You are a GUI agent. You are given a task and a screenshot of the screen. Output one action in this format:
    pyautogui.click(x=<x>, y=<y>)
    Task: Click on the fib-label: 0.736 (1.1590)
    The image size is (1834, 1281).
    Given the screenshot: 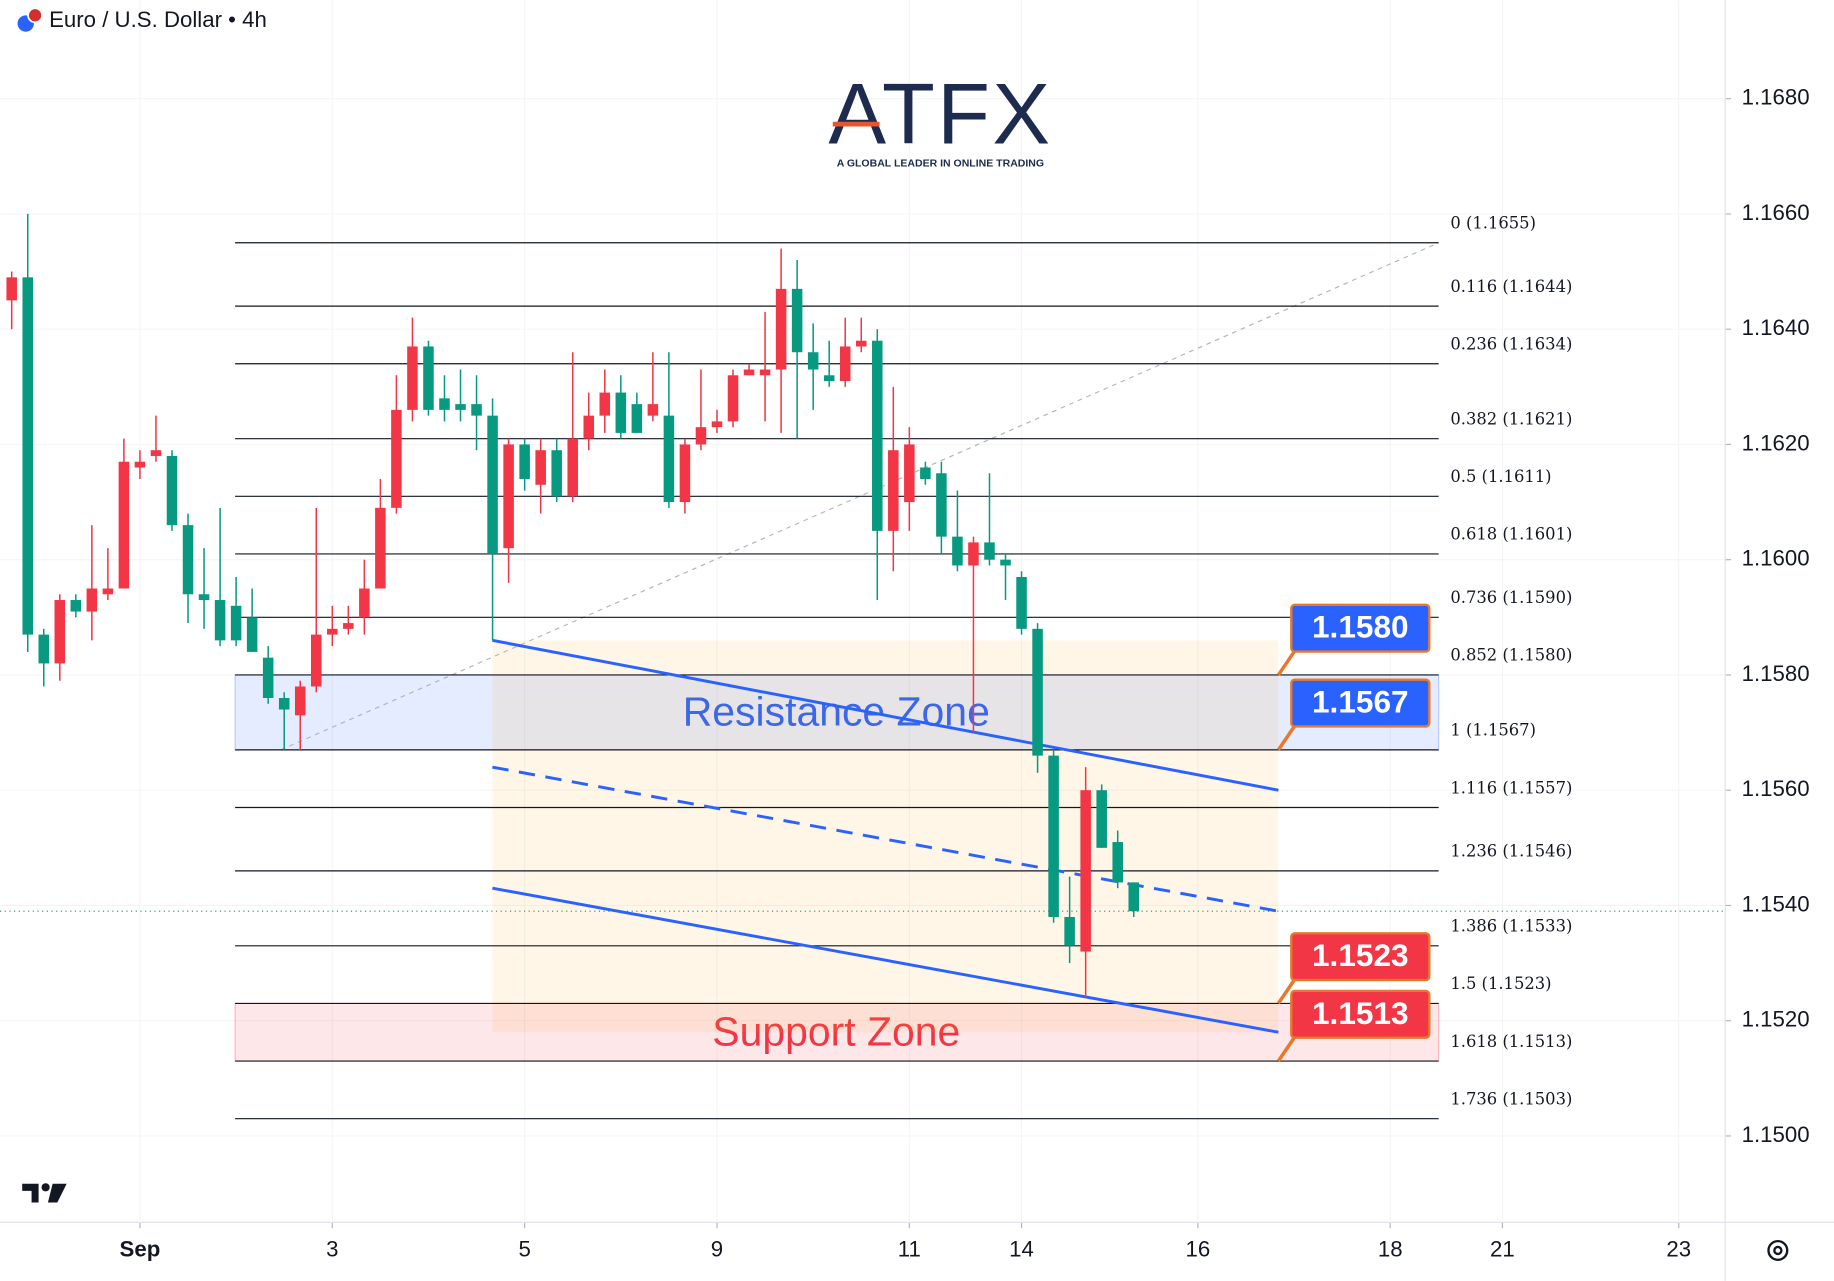 What is the action you would take?
    pyautogui.click(x=1511, y=597)
    